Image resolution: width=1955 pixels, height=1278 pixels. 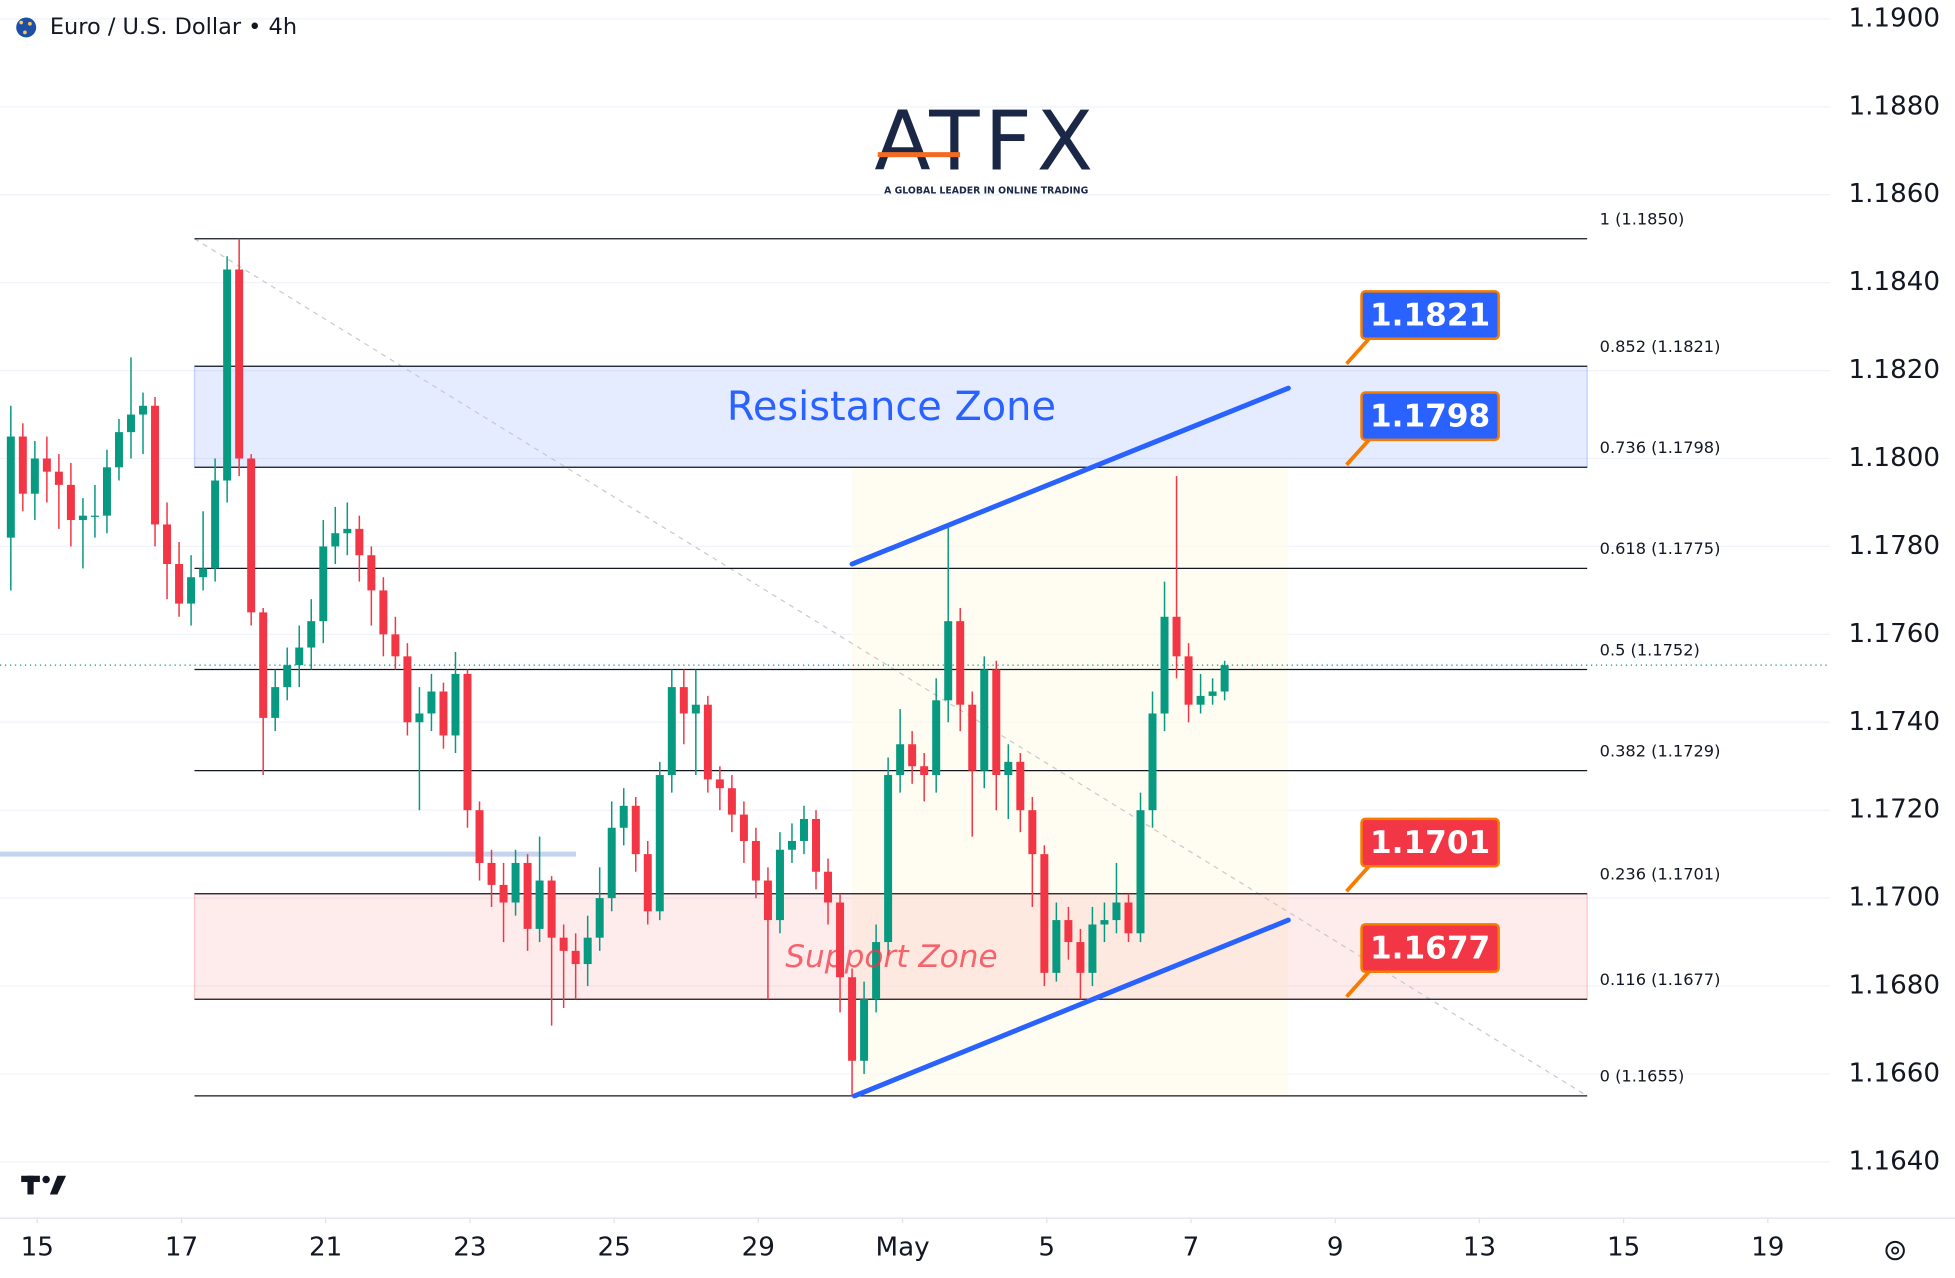 I want to click on x-tick-label: 25, so click(x=613, y=1248).